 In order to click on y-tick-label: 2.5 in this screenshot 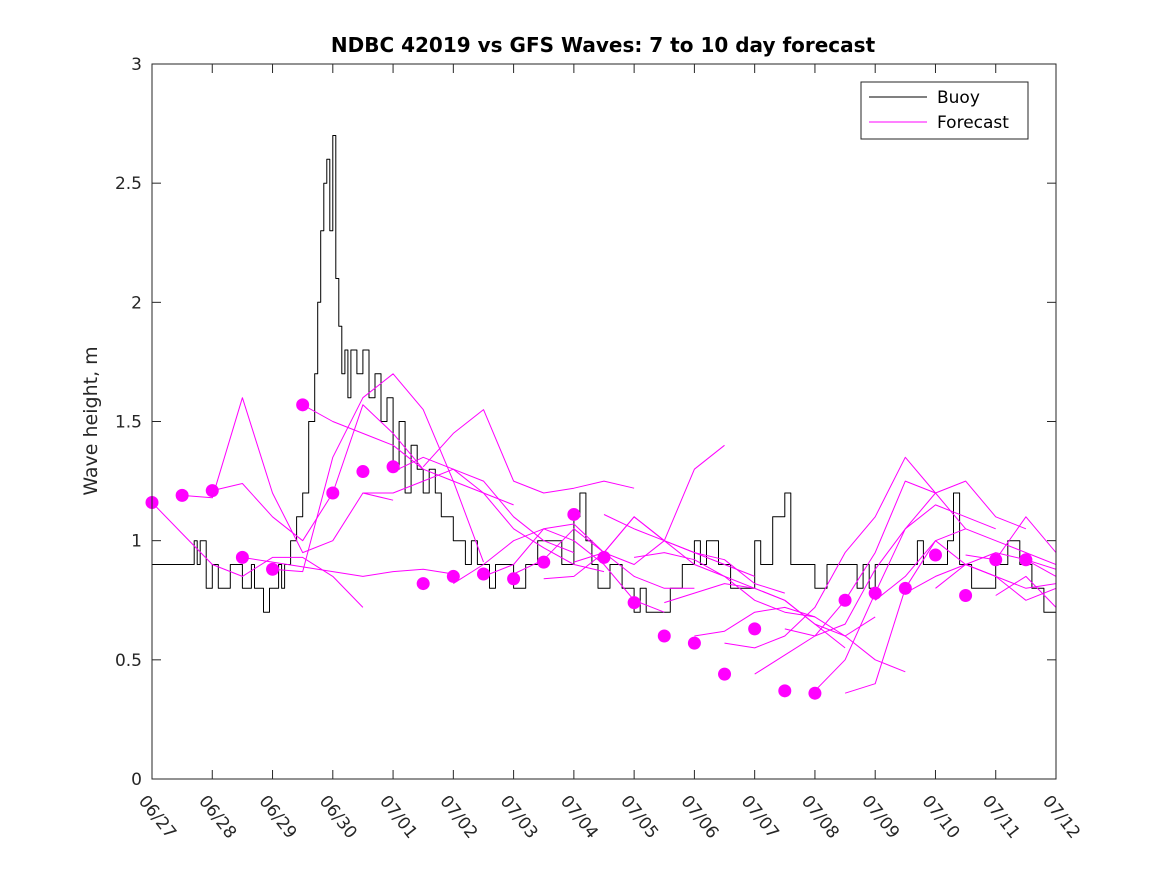, I will do `click(128, 184)`.